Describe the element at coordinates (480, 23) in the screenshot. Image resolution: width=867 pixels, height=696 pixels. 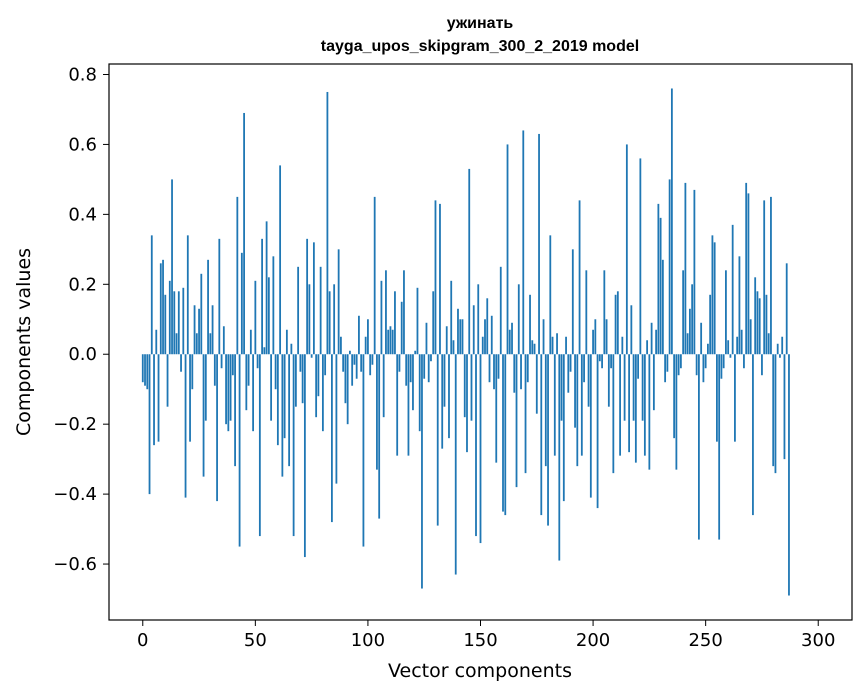
I see `chart-title-line-1: ужинать` at that location.